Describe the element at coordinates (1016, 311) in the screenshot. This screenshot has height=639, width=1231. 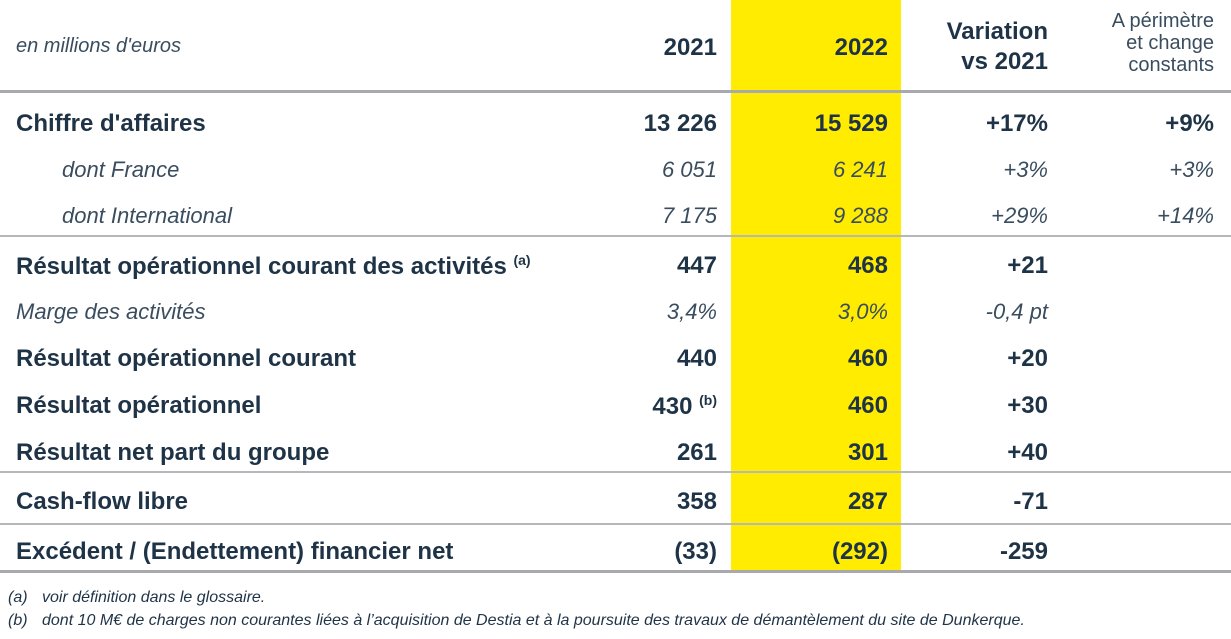
I see `value-variation: -0,4 pt` at that location.